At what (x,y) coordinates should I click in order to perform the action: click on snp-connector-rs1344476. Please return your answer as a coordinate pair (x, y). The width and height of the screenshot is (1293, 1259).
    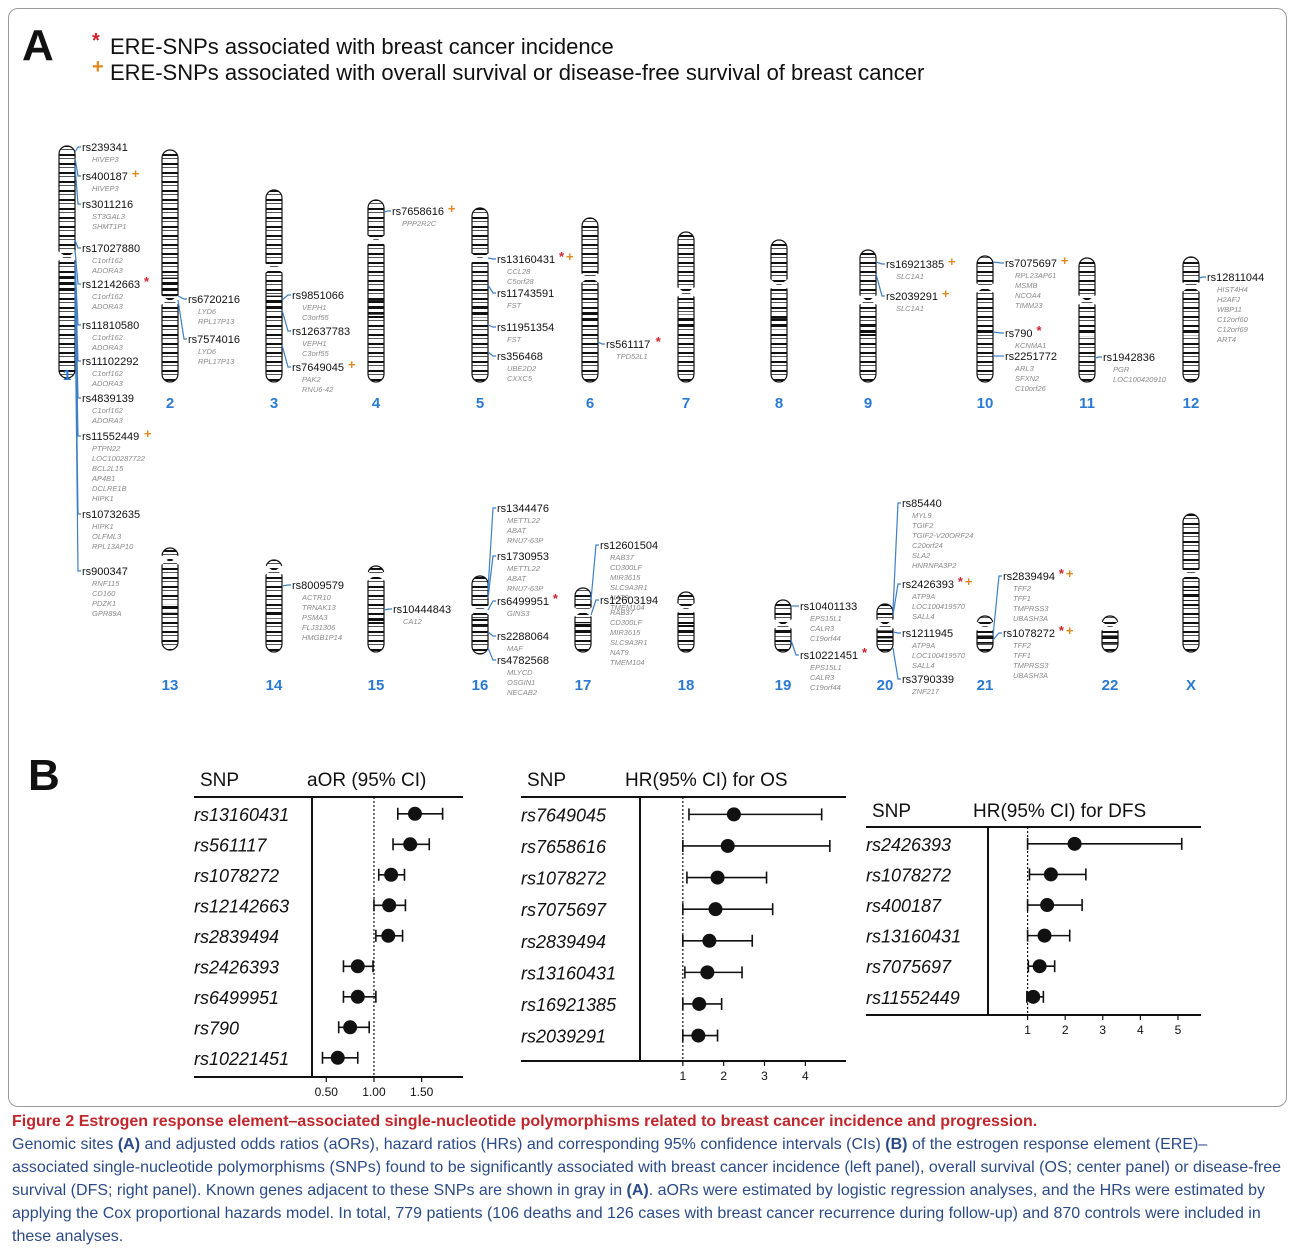
    Looking at the image, I should click on (491, 549).